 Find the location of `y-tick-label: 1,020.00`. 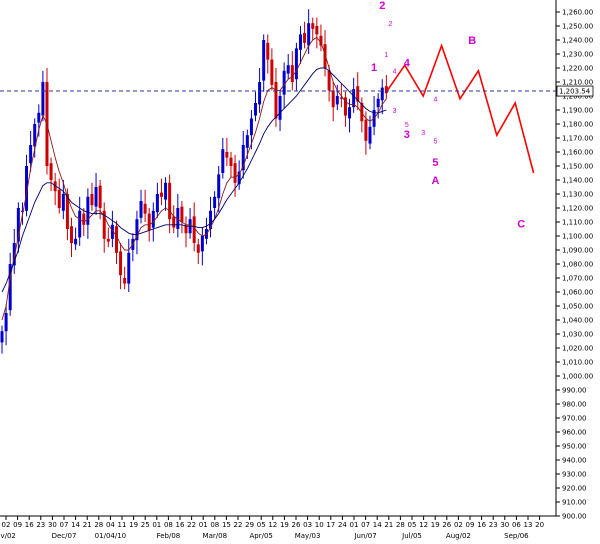

y-tick-label: 1,020.00 is located at coordinates (577, 349).